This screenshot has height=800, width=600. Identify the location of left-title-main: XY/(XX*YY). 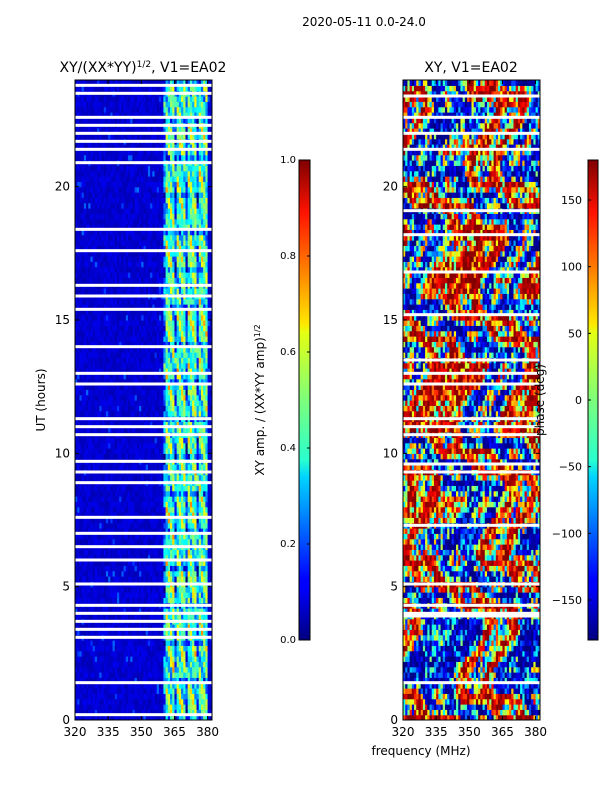
(98, 68).